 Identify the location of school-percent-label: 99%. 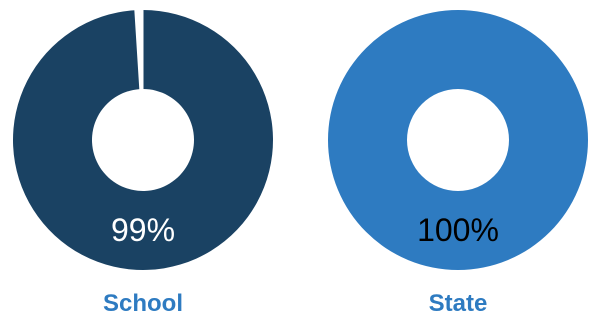
(143, 230).